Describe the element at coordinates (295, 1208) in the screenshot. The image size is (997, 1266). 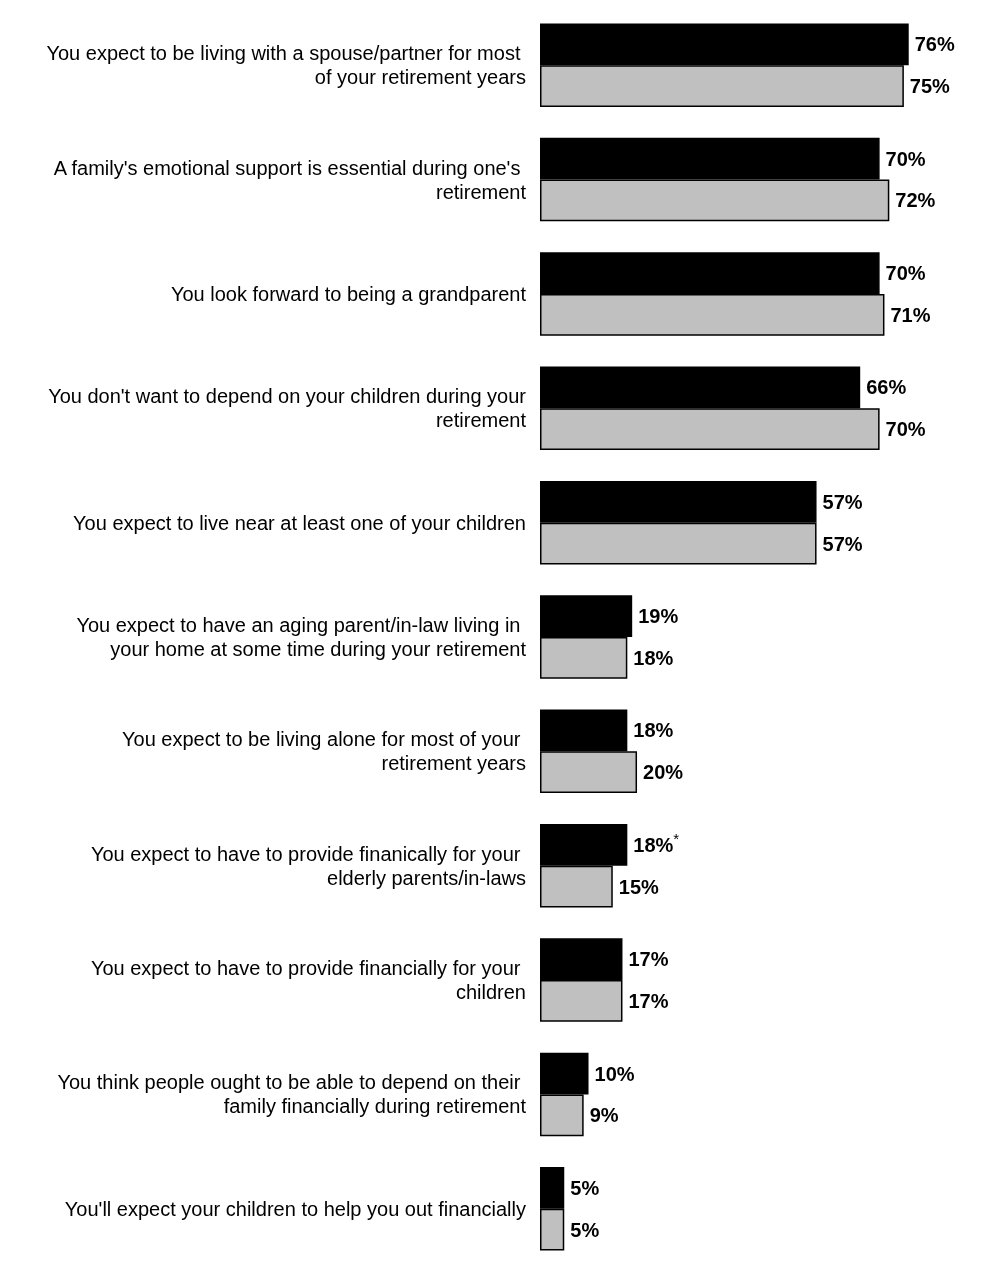
I see `y-tick-label: You'll expect your children to help you out financially` at that location.